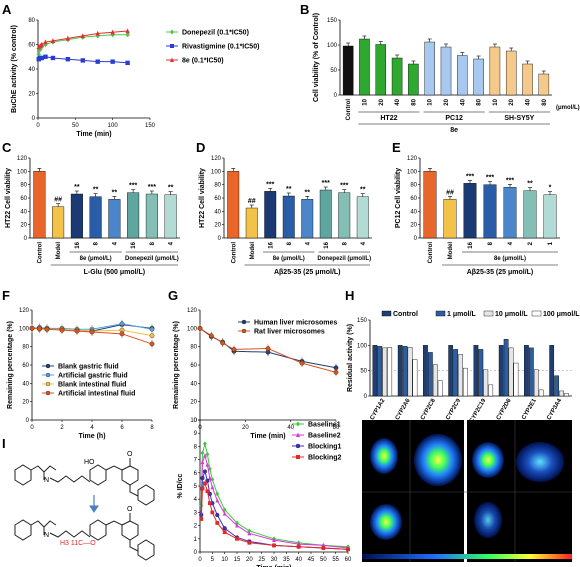  What do you see at coordinates (171, 188) in the screenshot?
I see `significance-label: **` at bounding box center [171, 188].